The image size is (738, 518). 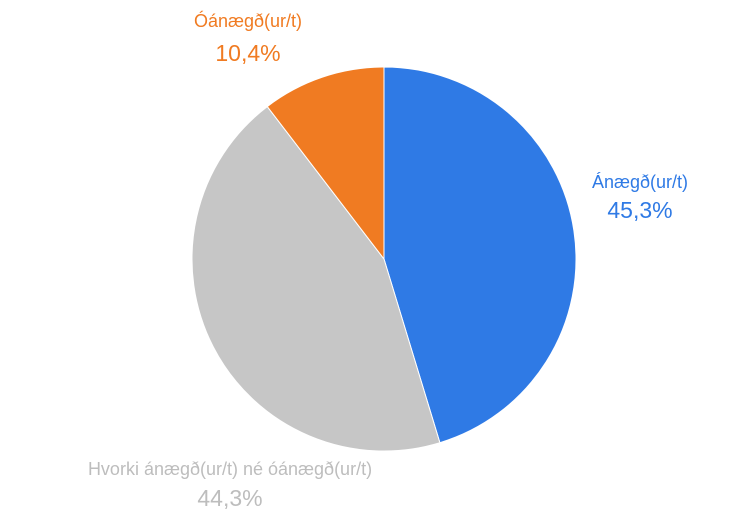 I want to click on slice-name: Ánægð(ur/t), so click(x=640, y=182).